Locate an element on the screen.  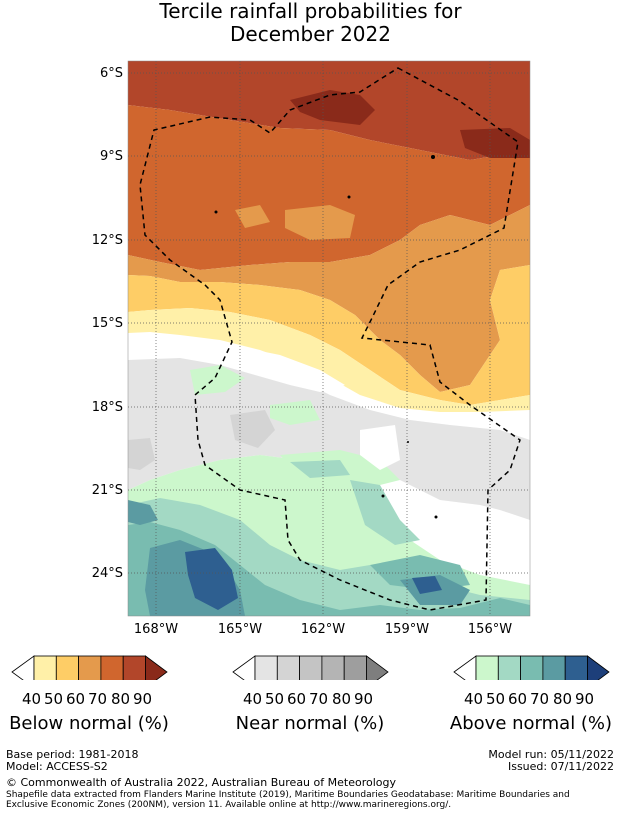
lat-label: 6°S is located at coordinates (111, 73).